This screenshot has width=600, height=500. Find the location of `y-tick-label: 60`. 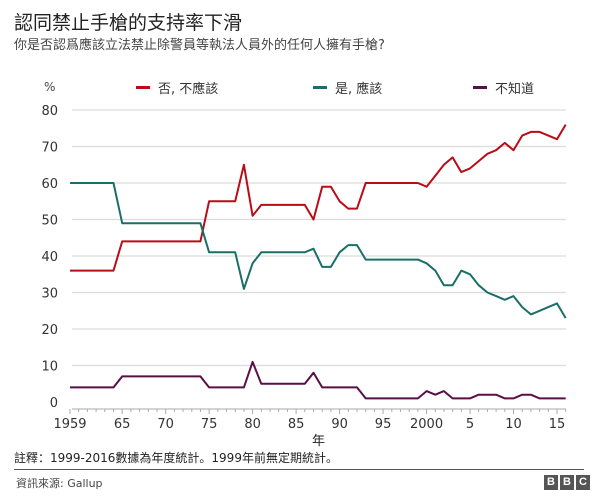

y-tick-label: 60 is located at coordinates (49, 184).